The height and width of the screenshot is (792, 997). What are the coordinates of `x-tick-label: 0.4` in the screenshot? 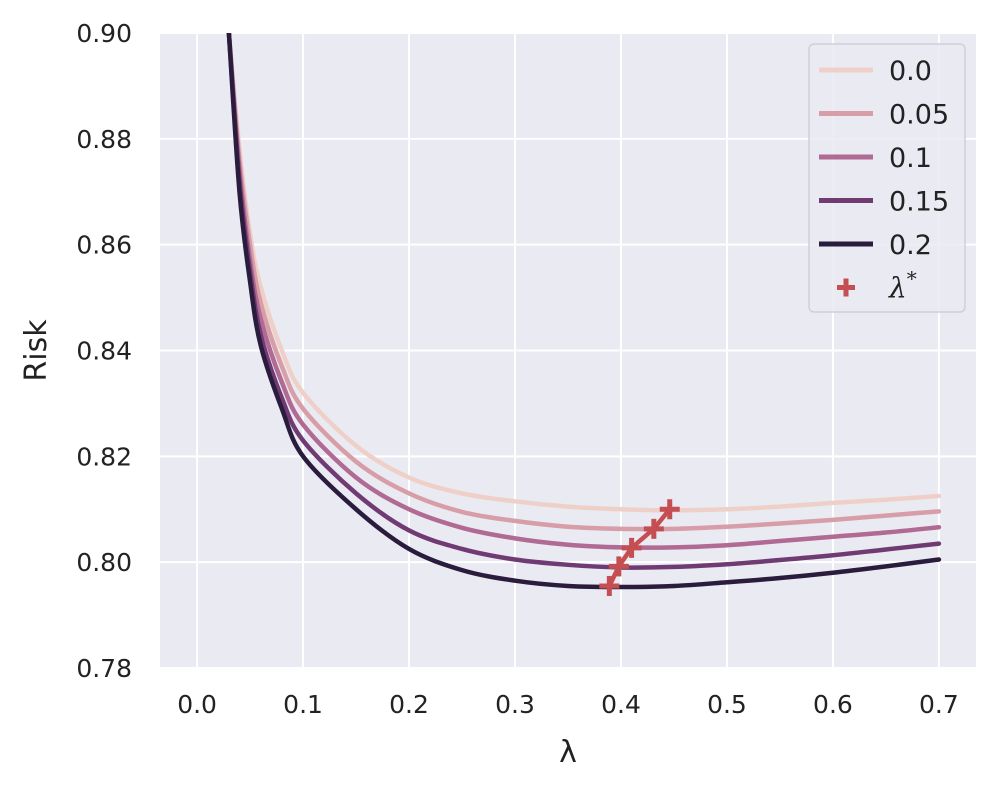 It's located at (621, 704).